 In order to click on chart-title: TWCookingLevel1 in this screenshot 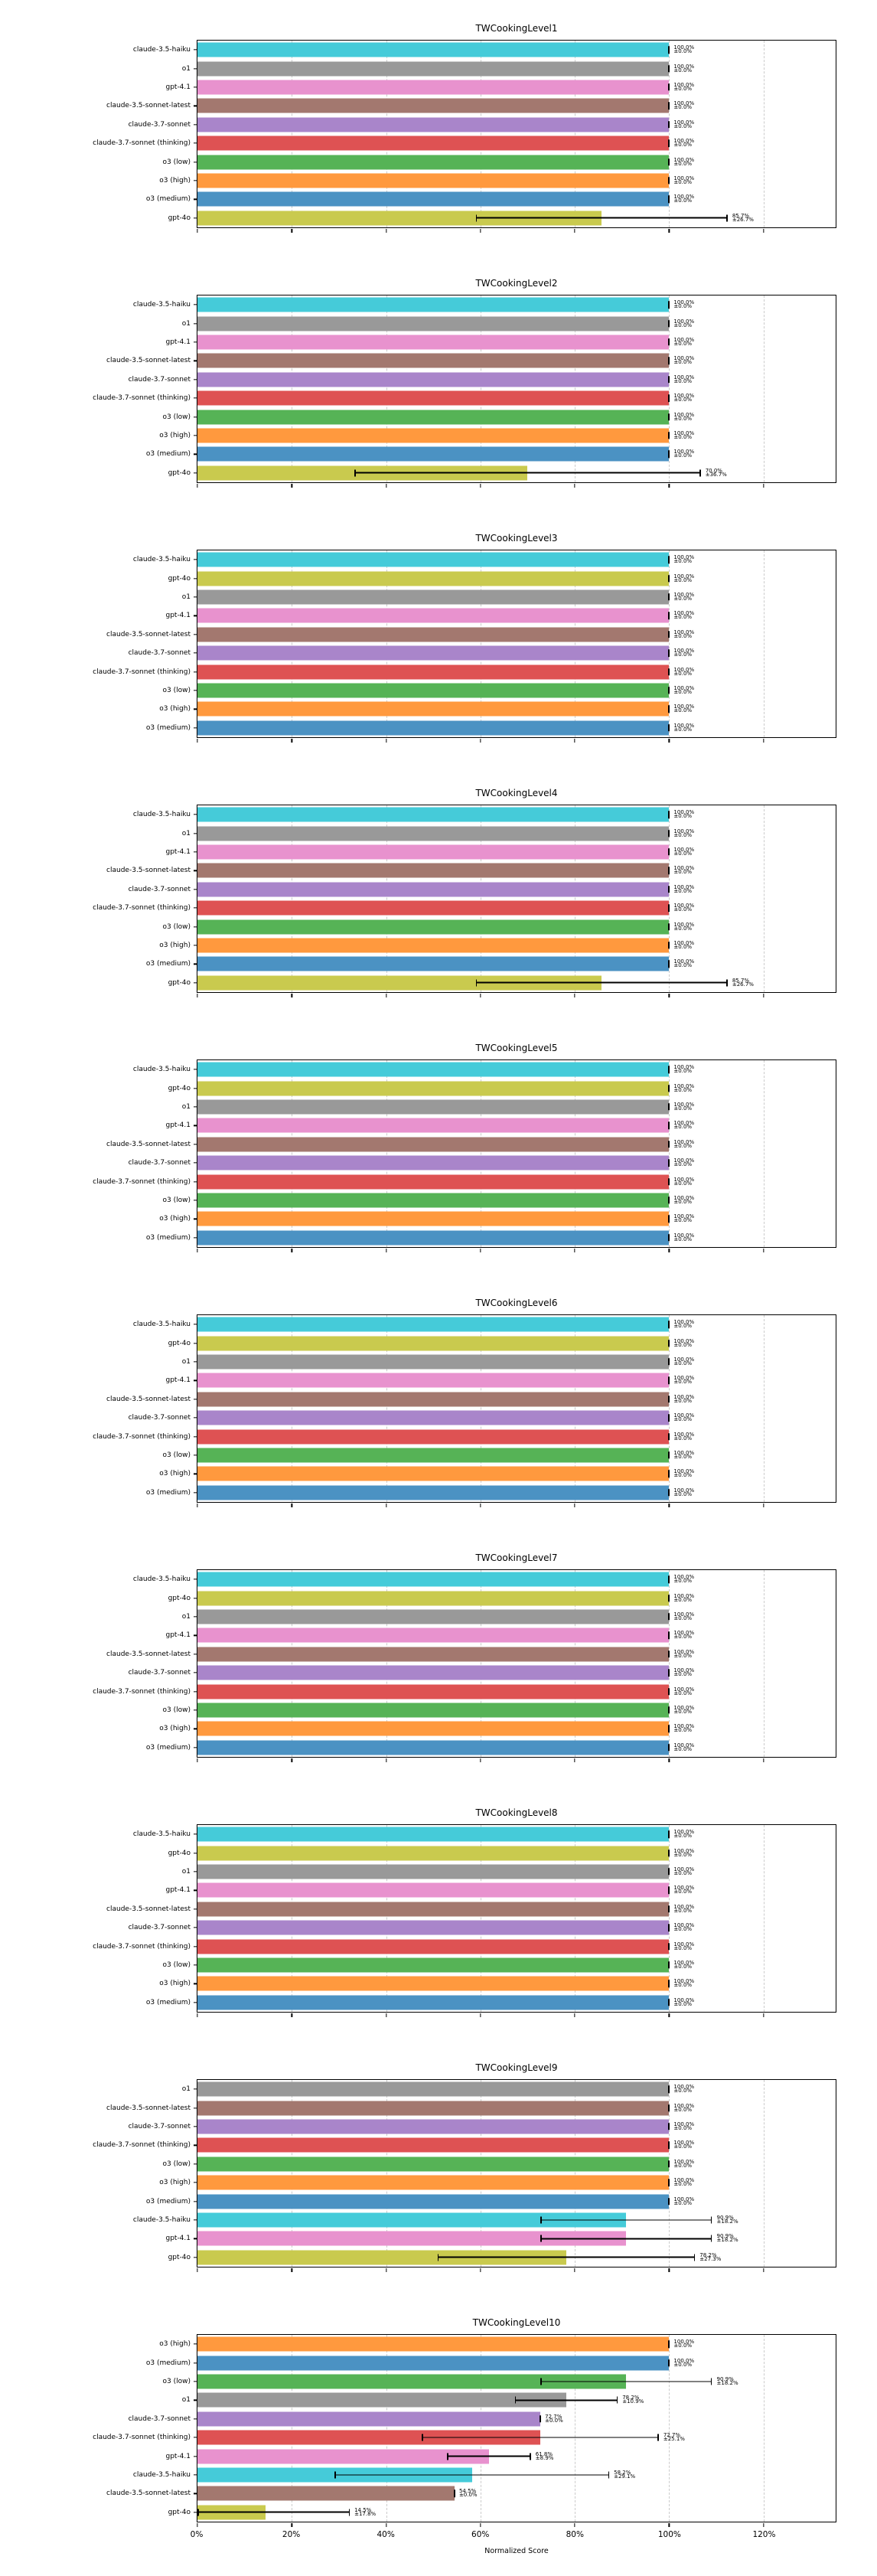, I will do `click(517, 28)`.